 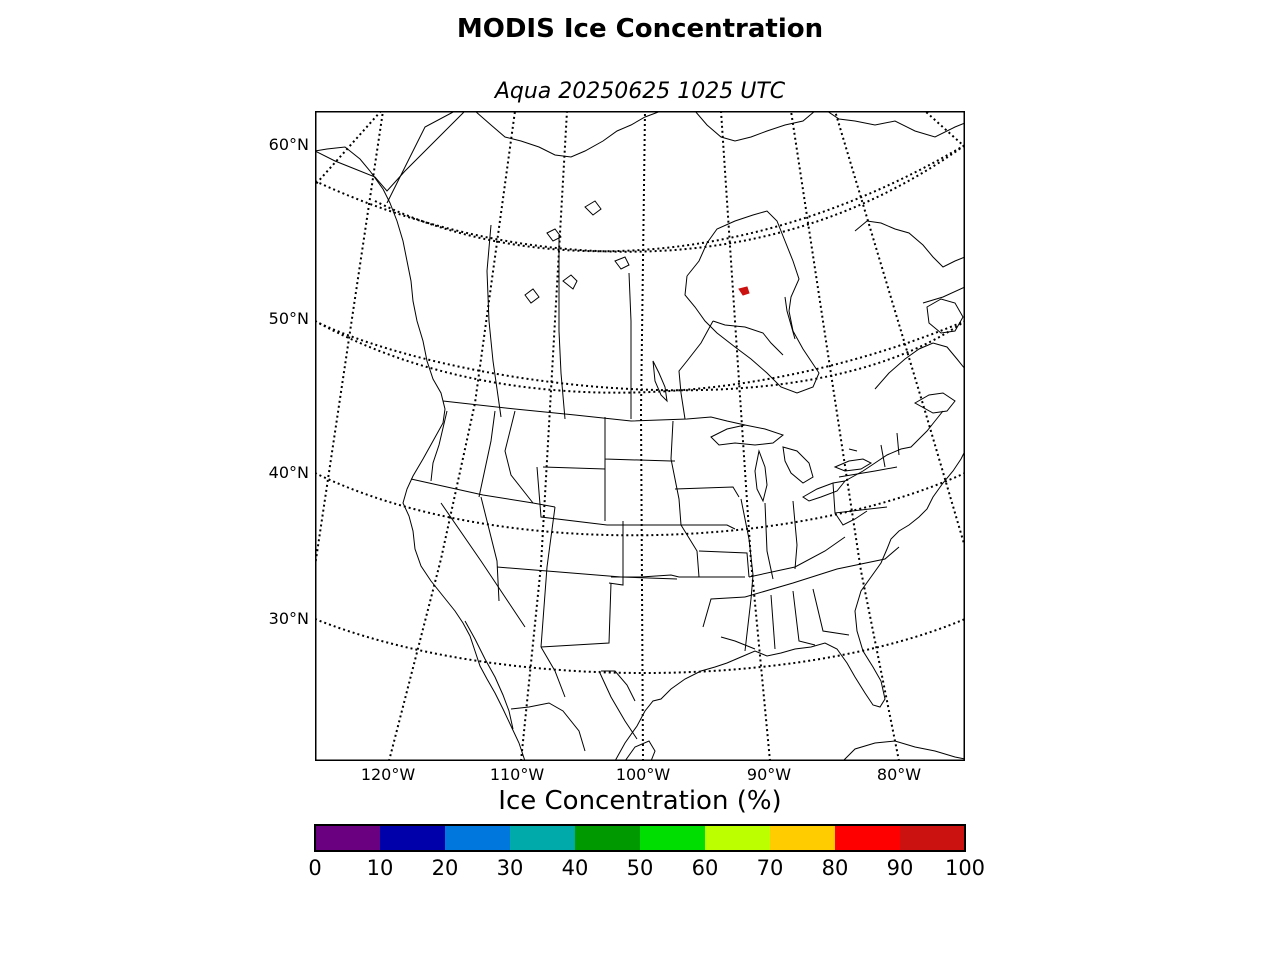 I want to click on colorbar-tick-label: 20, so click(x=445, y=868).